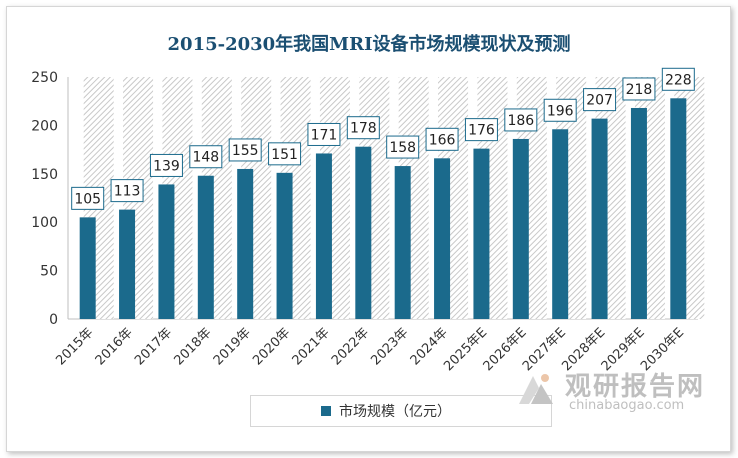 This screenshot has width=738, height=458. I want to click on y-tick-label: 100, so click(44, 223).